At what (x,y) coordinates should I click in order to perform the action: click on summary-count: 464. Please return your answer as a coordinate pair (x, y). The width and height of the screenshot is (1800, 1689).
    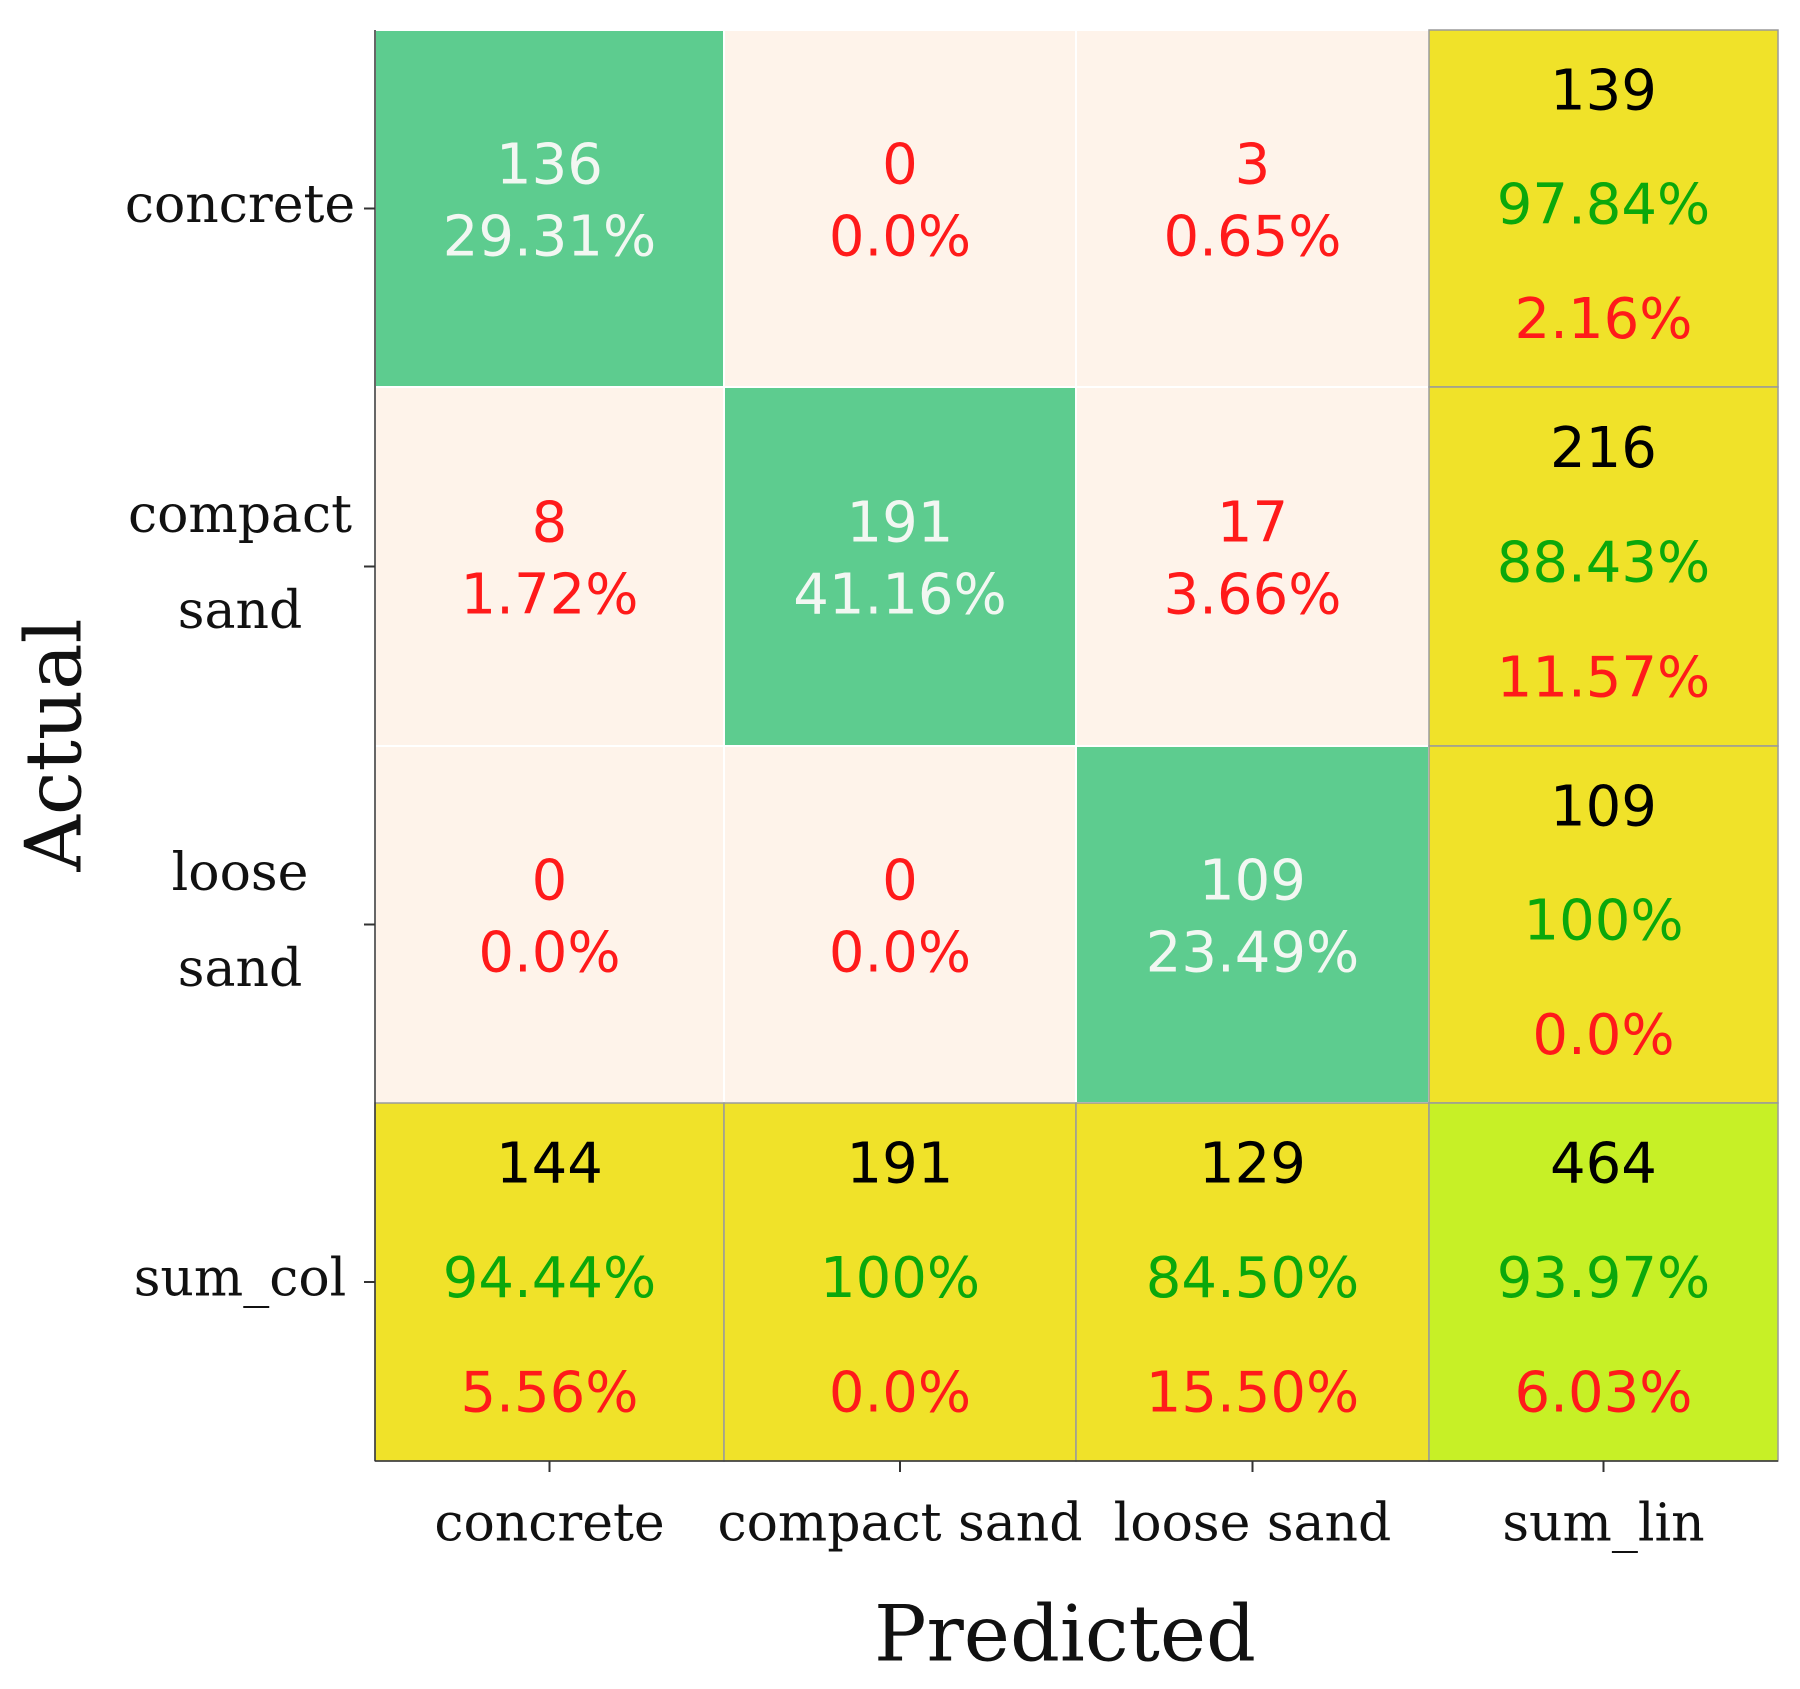
    Looking at the image, I should click on (1603, 1164).